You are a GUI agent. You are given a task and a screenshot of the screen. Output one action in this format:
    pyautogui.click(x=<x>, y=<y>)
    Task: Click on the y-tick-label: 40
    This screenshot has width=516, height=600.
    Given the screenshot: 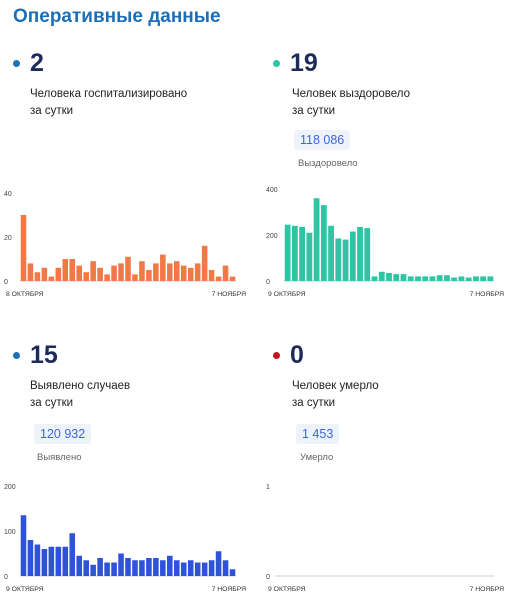 What is the action you would take?
    pyautogui.click(x=8, y=194)
    